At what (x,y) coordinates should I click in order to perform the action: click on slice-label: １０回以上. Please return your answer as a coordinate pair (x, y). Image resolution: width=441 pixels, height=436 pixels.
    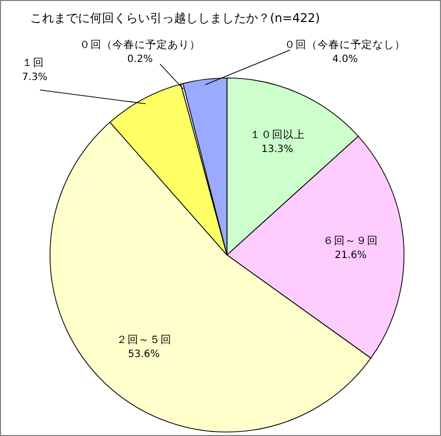
    Looking at the image, I should click on (277, 134).